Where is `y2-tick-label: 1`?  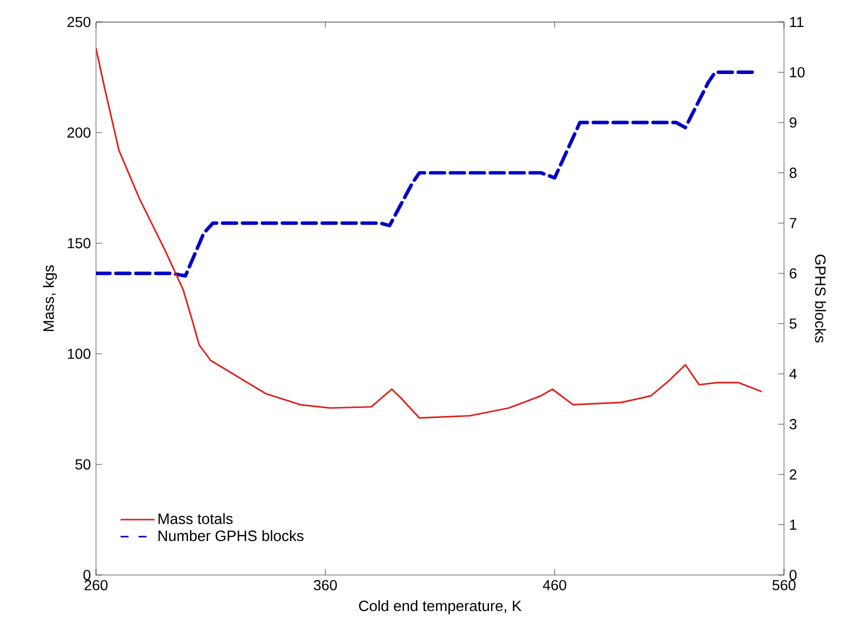 y2-tick-label: 1 is located at coordinates (793, 525).